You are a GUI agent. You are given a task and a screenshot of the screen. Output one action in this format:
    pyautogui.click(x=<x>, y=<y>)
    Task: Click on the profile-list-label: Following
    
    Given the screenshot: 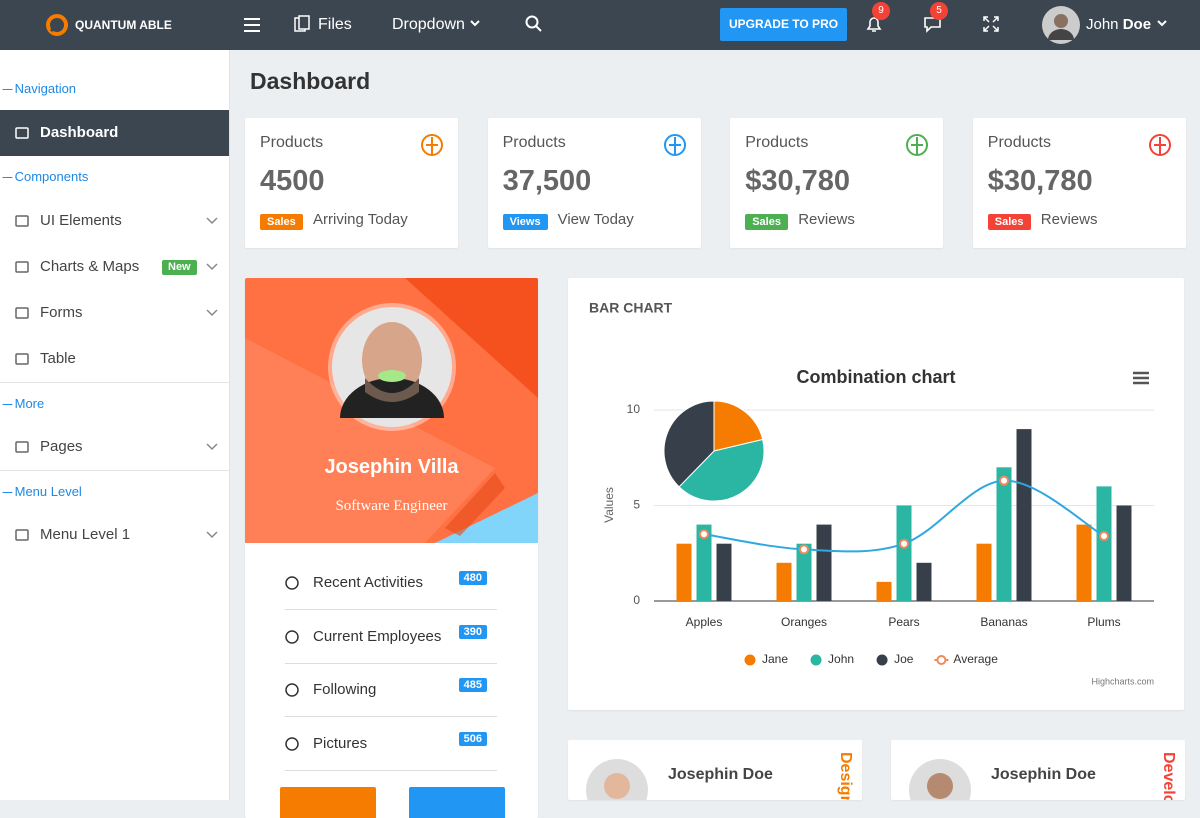 What is the action you would take?
    pyautogui.click(x=345, y=689)
    